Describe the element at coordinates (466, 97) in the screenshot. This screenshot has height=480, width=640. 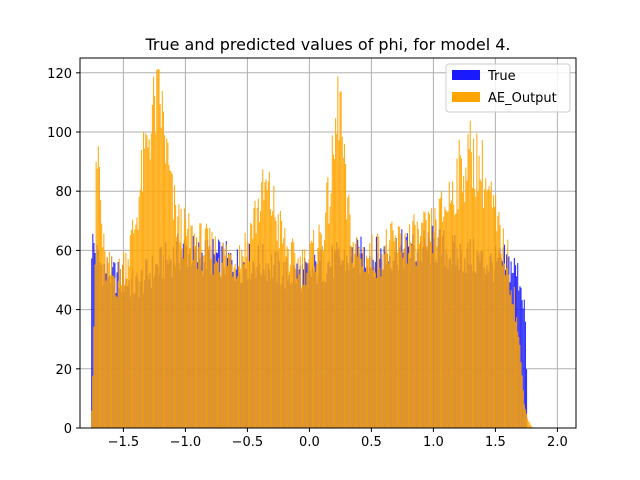
I see `legend-swatch-ae-output` at that location.